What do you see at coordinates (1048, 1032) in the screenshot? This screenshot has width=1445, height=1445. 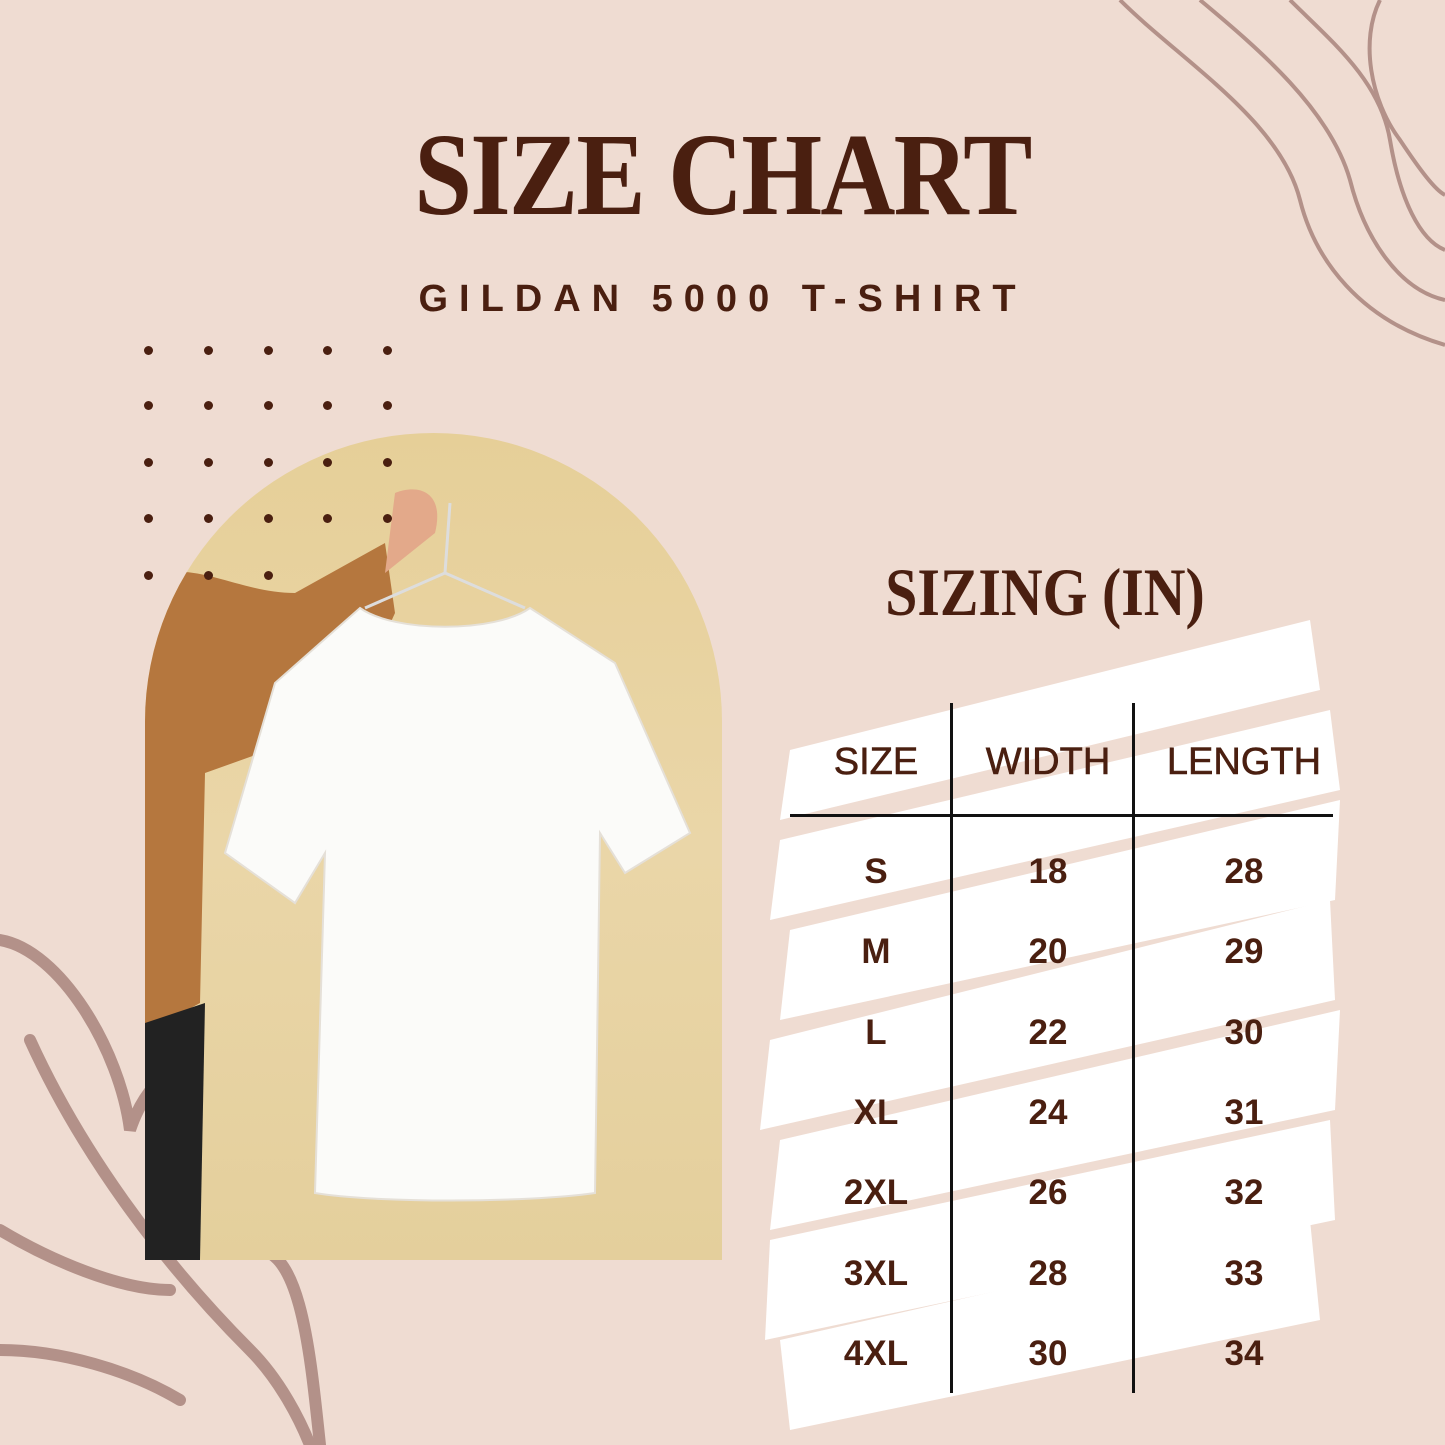 I see `cell-width: 22` at bounding box center [1048, 1032].